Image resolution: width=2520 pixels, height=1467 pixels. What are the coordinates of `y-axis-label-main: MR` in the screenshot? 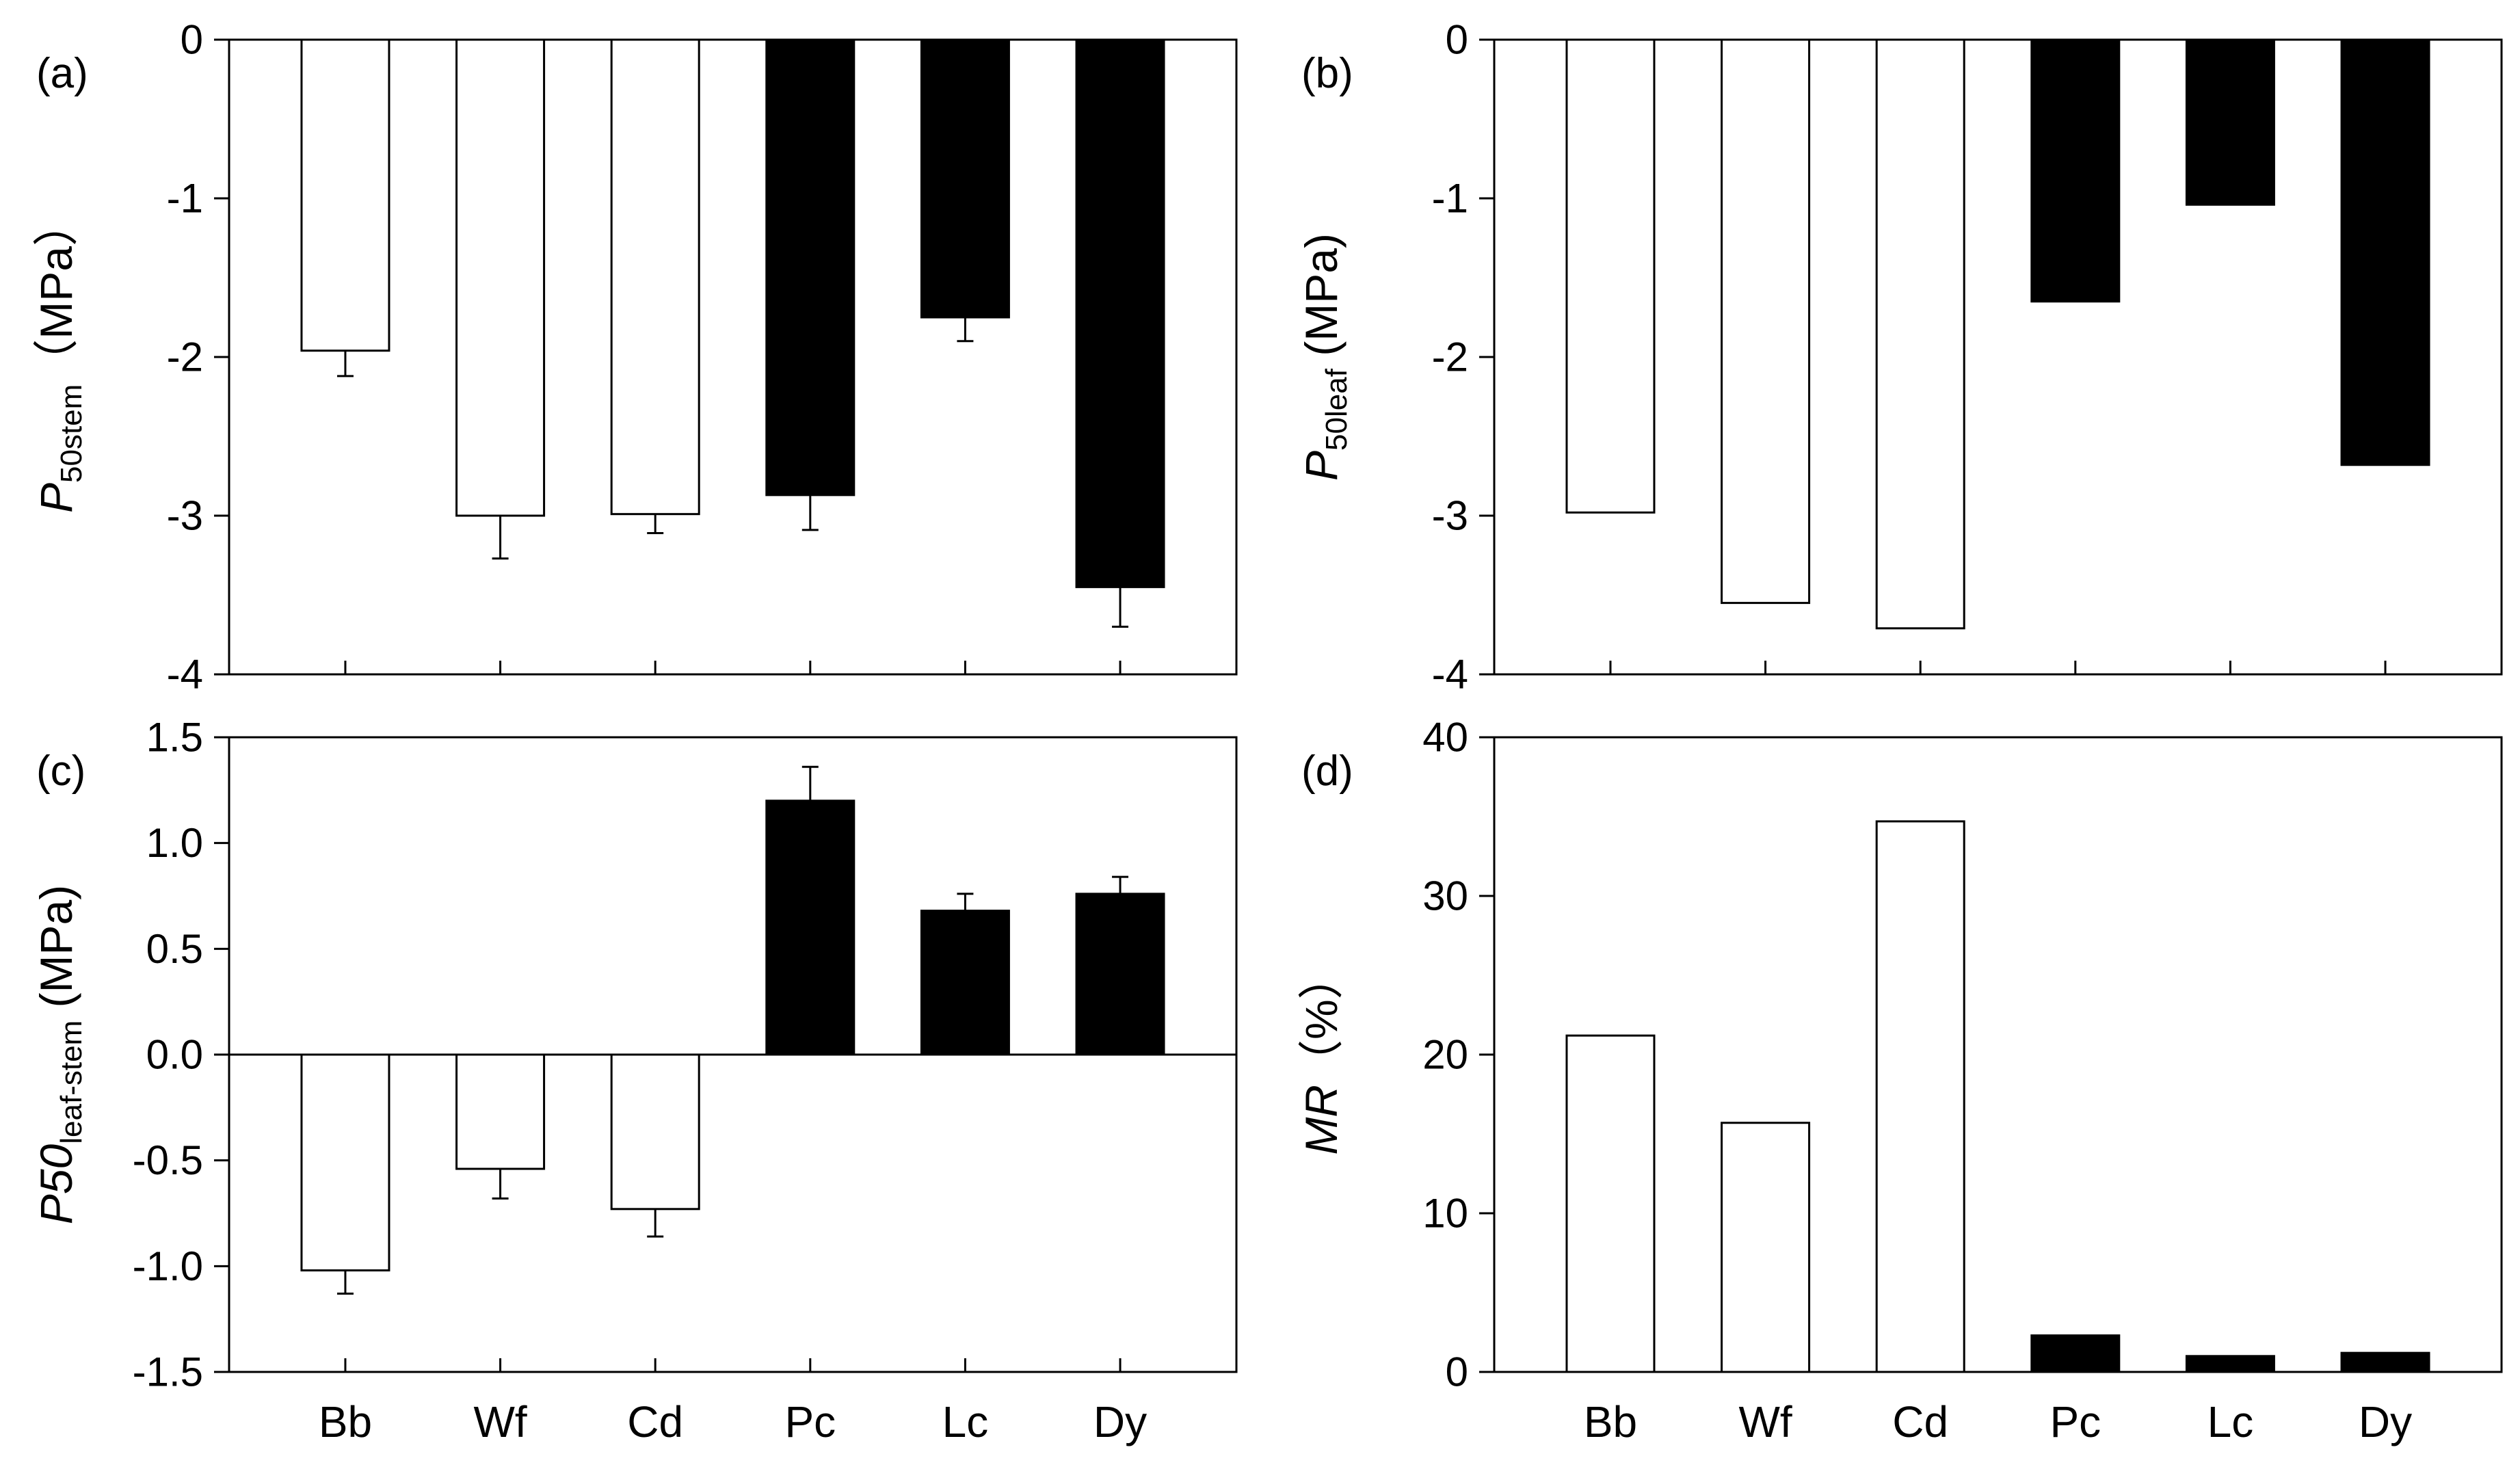 It's located at (1321, 1120).